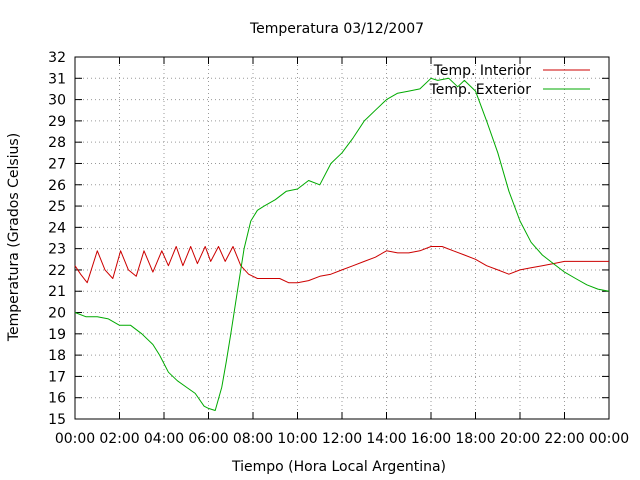  Describe the element at coordinates (57, 186) in the screenshot. I see `y-tick-label: 26` at that location.